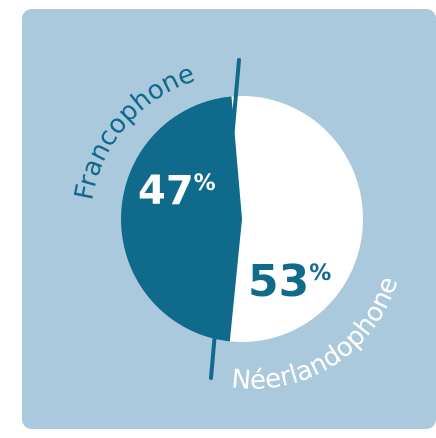 This screenshot has height=438, width=436. I want to click on slice-divider-line, so click(225, 219).